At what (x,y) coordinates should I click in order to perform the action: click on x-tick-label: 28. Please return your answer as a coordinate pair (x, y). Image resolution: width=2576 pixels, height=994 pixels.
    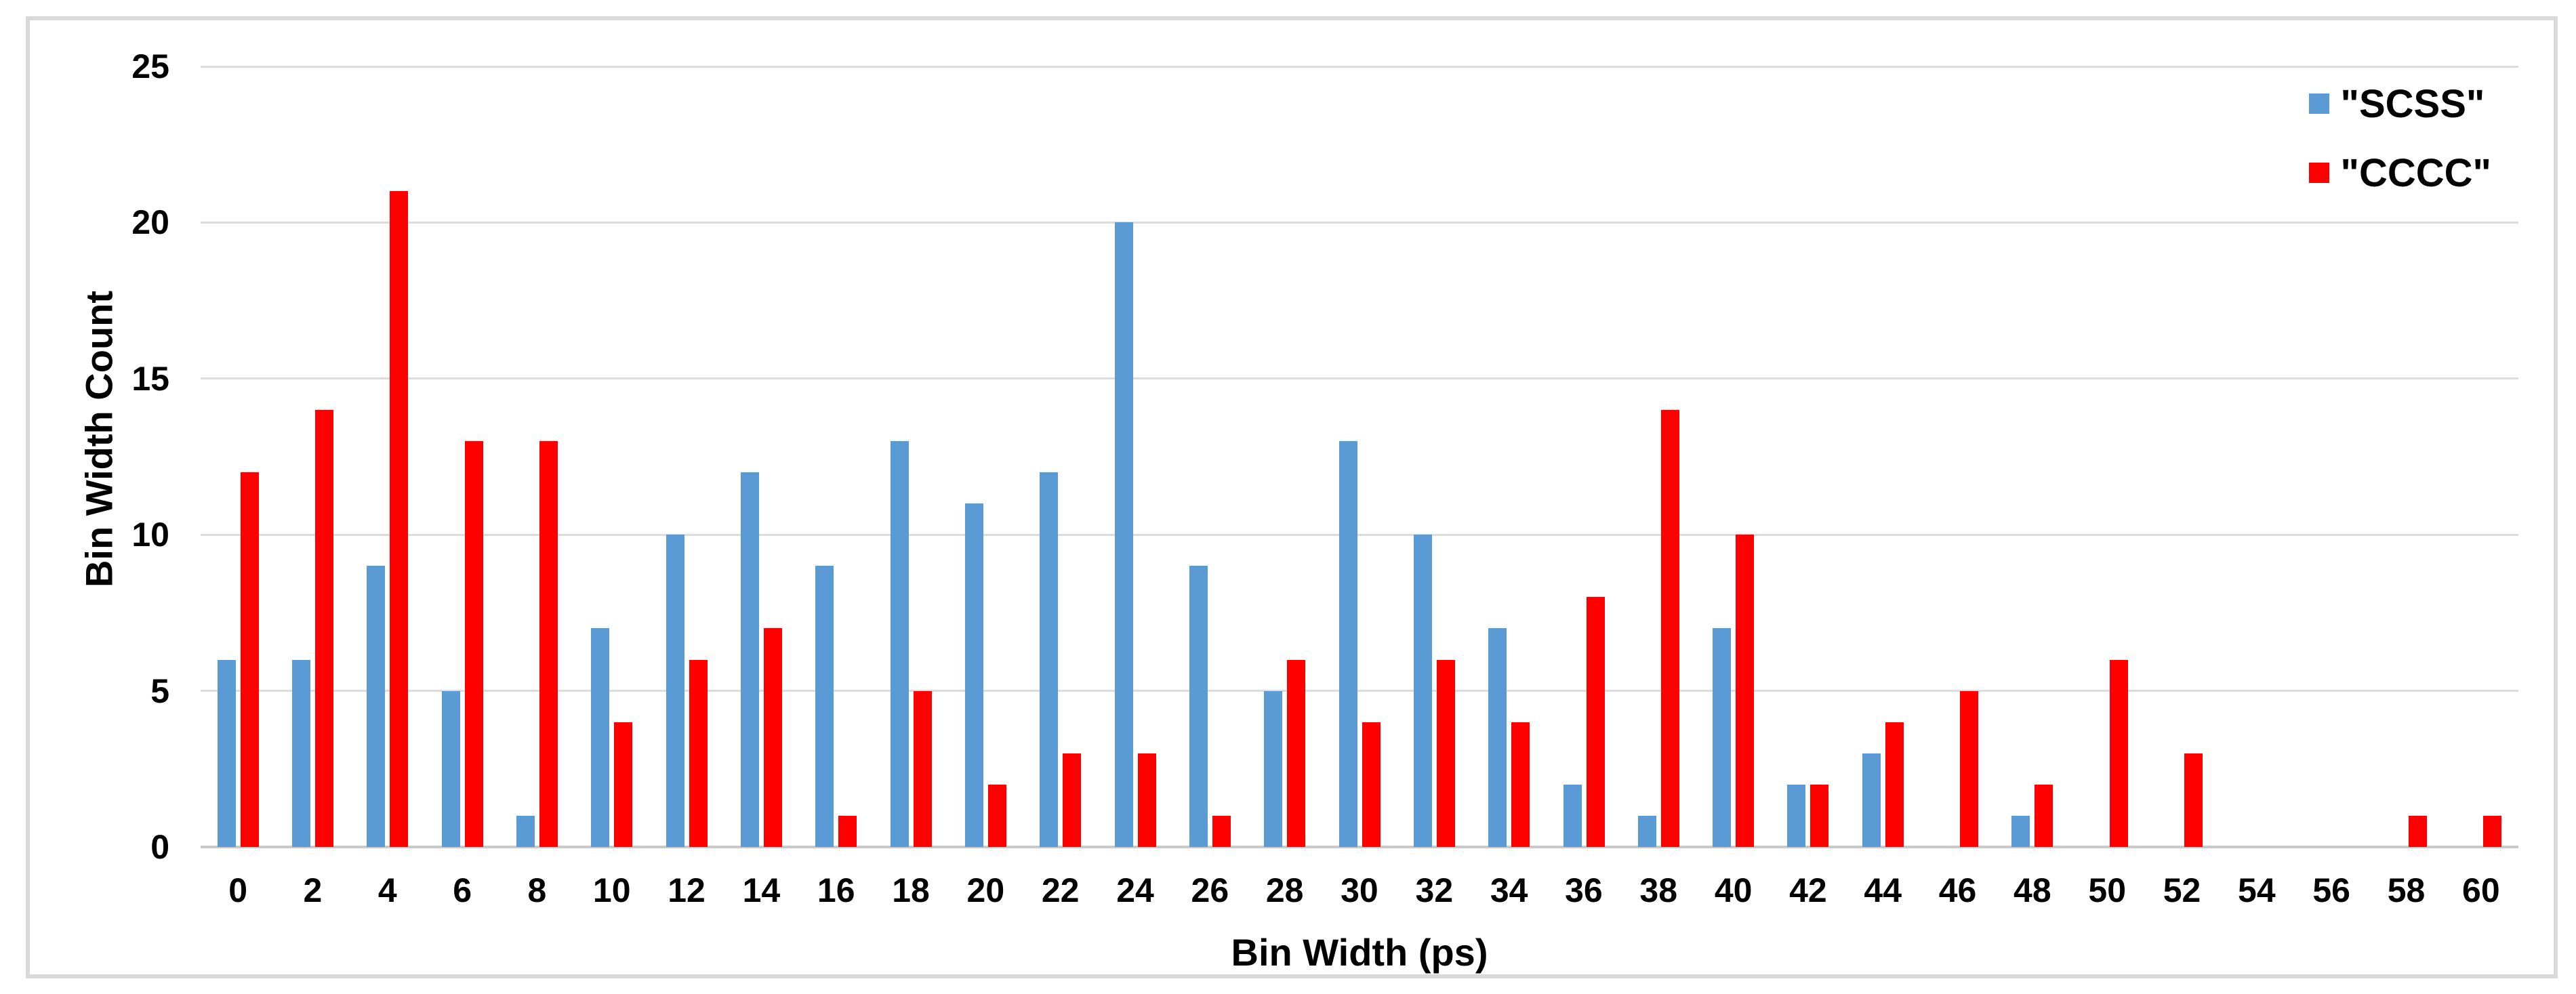
    Looking at the image, I should click on (1284, 890).